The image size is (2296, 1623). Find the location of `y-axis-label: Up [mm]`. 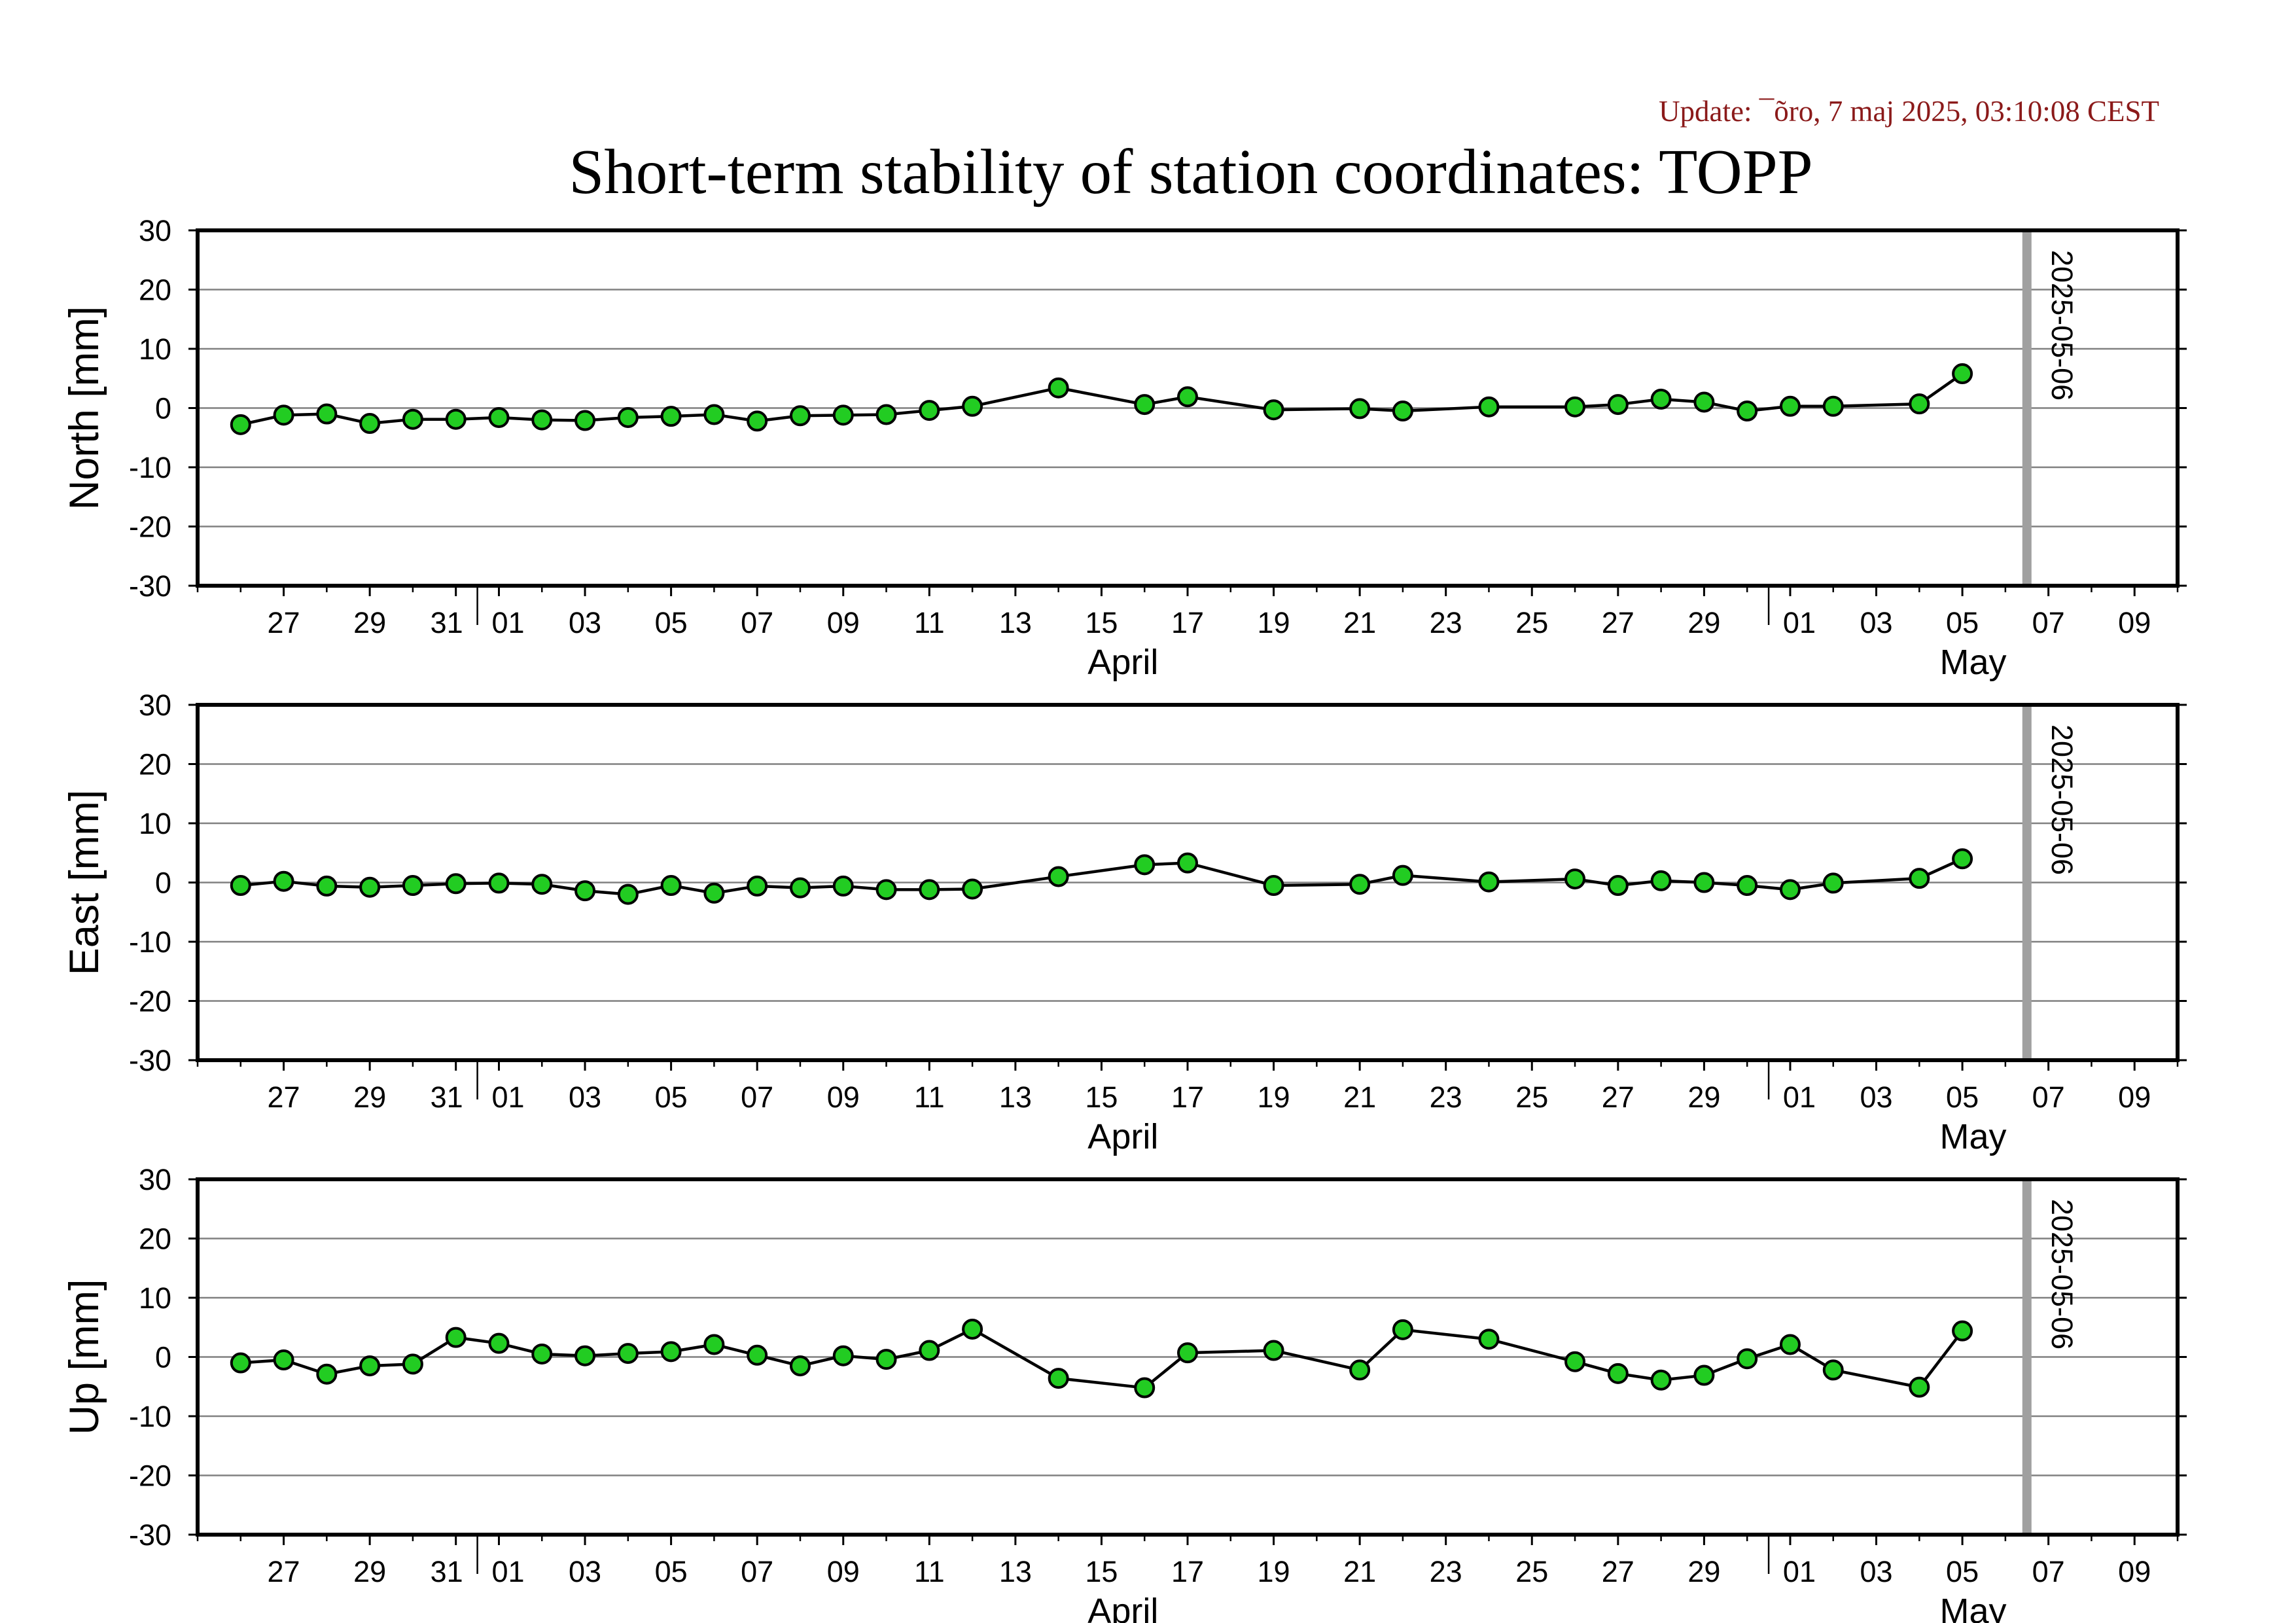

y-axis-label: Up [mm] is located at coordinates (84, 1357).